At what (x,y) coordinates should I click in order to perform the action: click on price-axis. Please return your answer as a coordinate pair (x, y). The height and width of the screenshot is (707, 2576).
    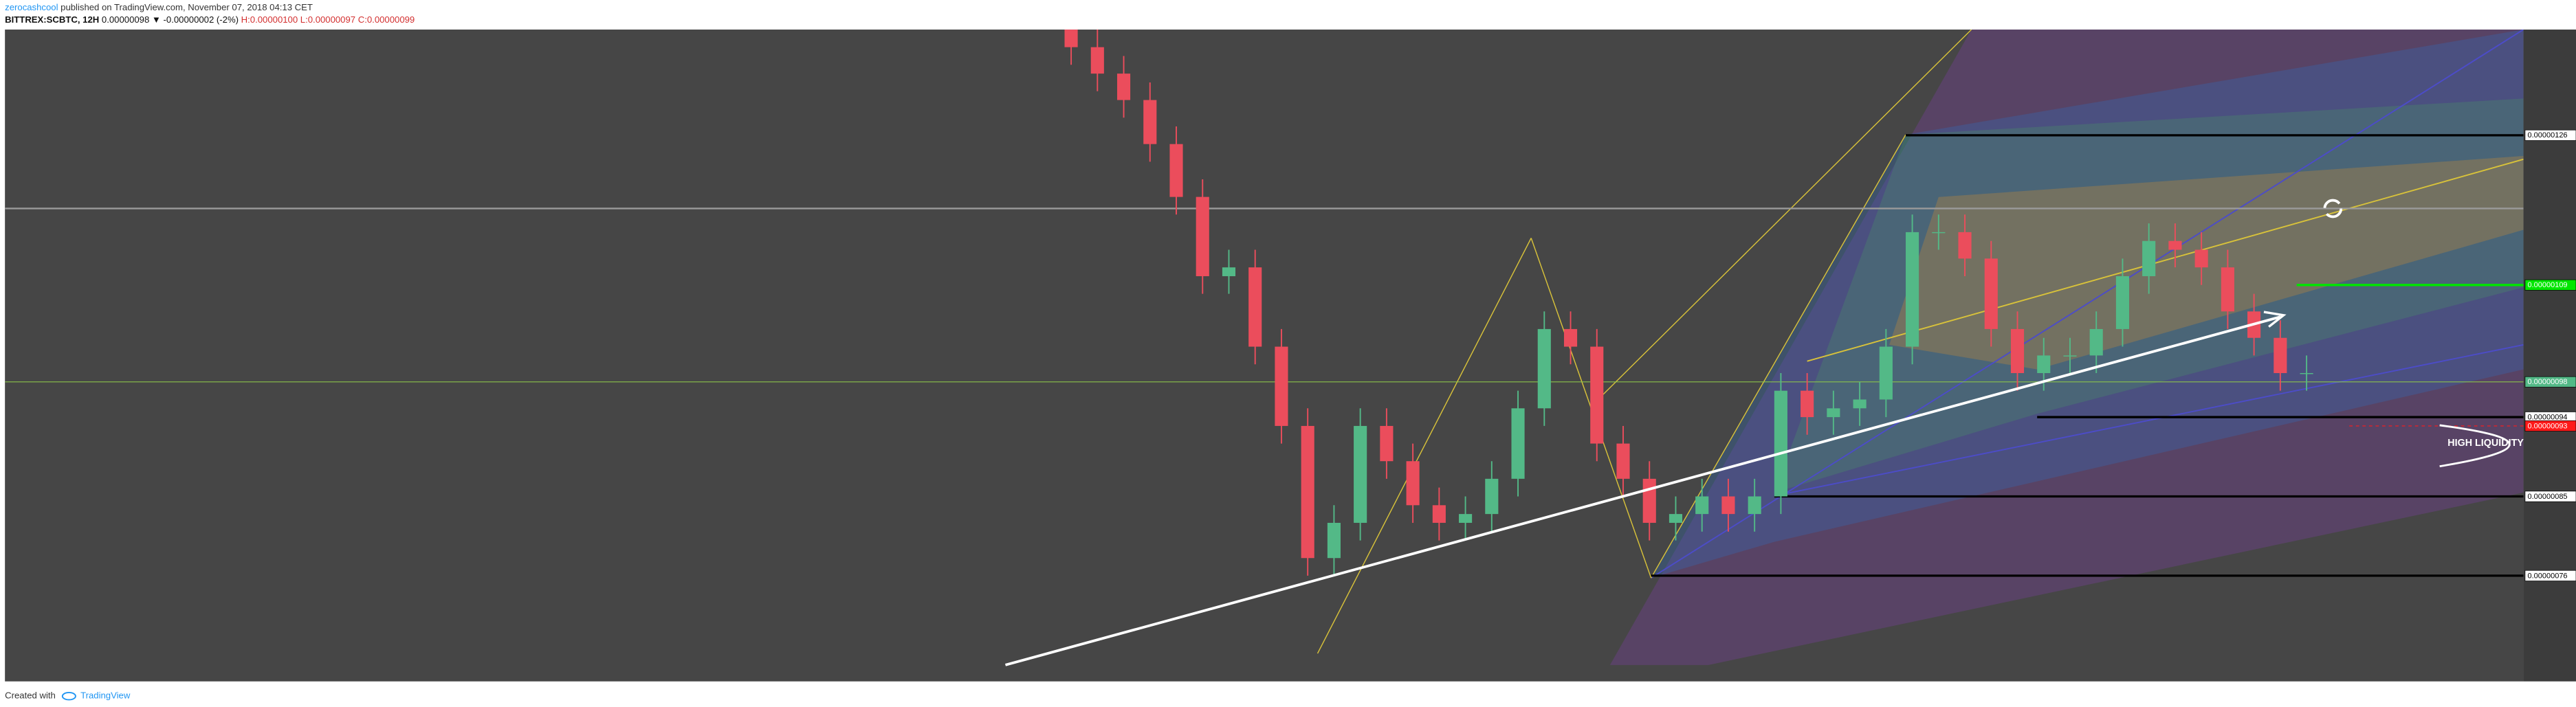
    Looking at the image, I should click on (2549, 356).